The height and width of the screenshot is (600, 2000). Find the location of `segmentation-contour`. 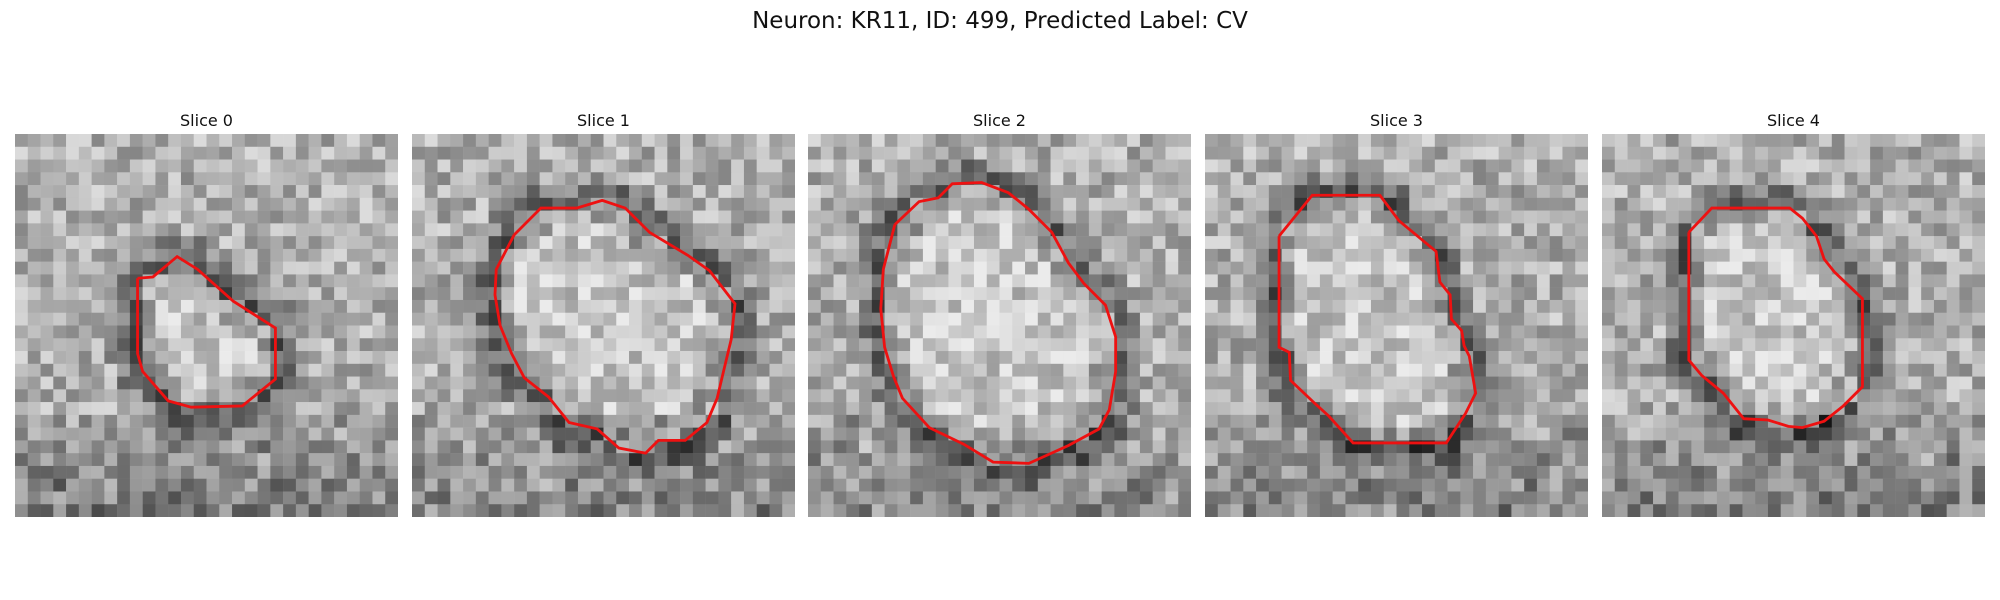

segmentation-contour is located at coordinates (998, 323).